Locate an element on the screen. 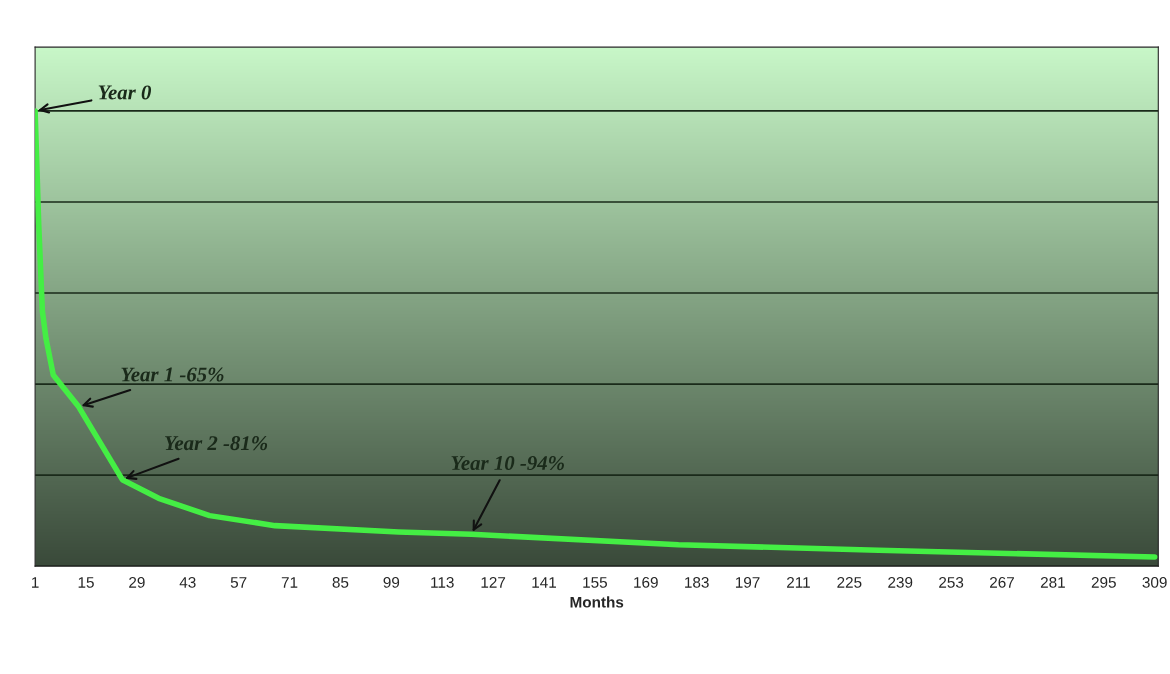 The width and height of the screenshot is (1170, 674). x-tick-label: 197 is located at coordinates (747, 582).